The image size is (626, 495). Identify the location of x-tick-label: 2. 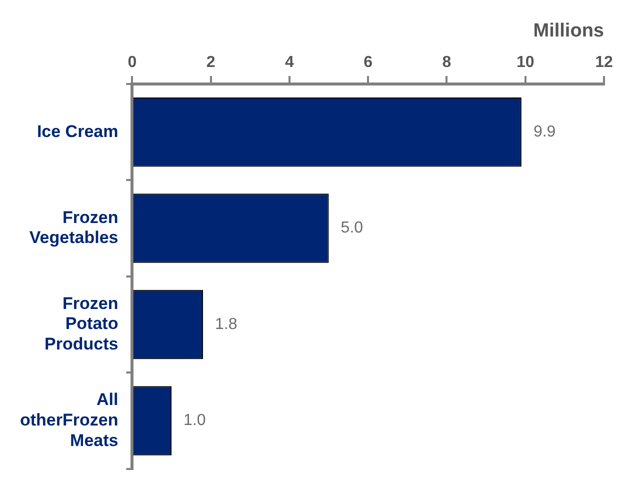
(211, 62).